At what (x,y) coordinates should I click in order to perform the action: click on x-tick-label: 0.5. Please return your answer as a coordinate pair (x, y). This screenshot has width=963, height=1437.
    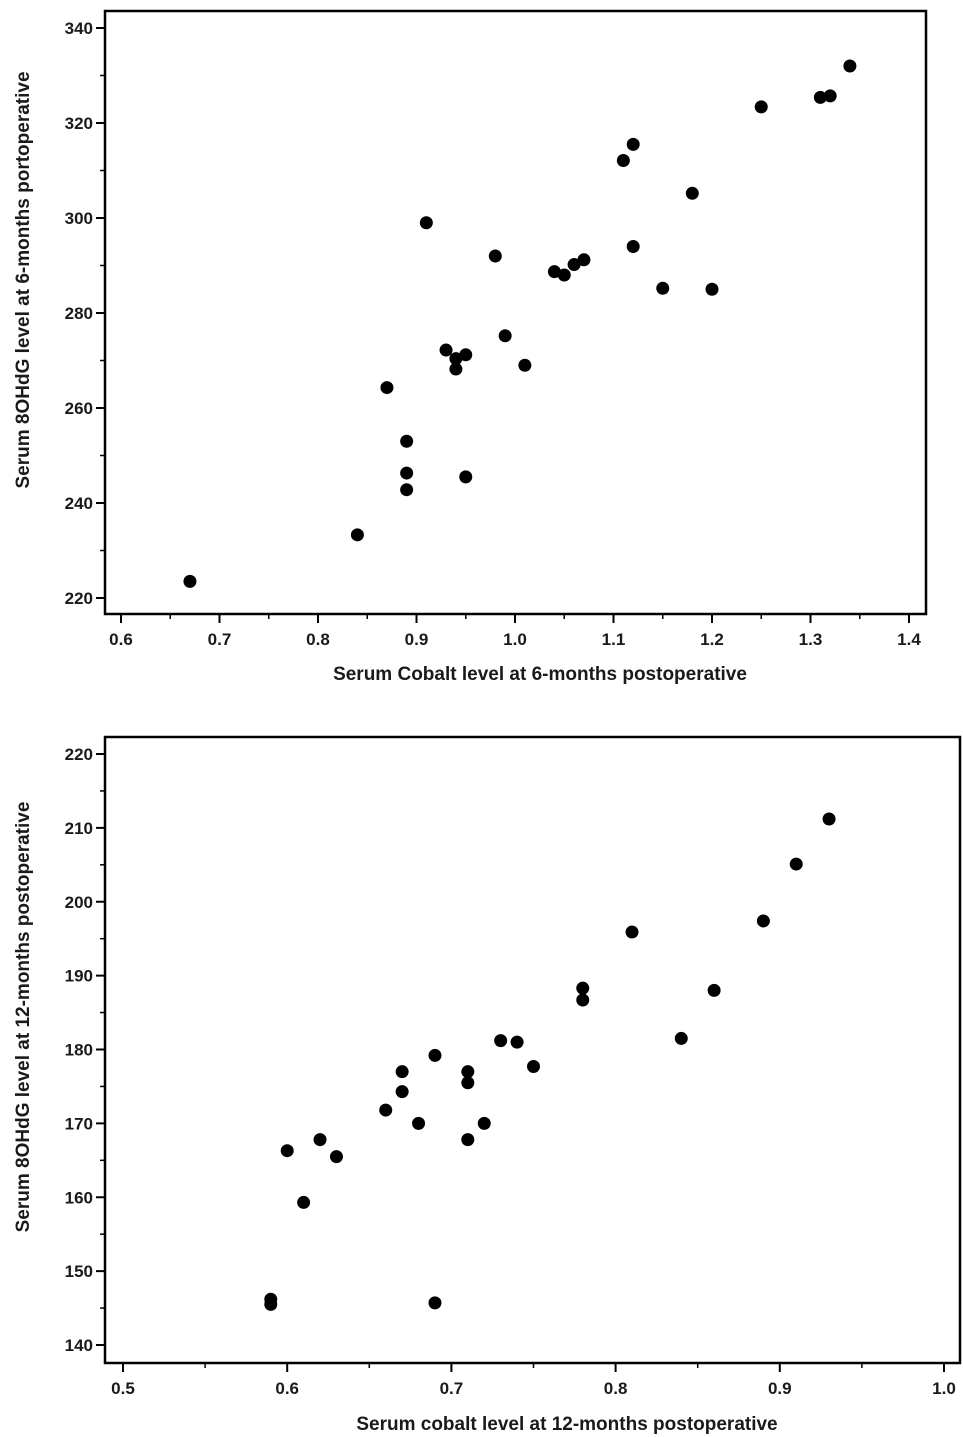
    Looking at the image, I should click on (123, 1388).